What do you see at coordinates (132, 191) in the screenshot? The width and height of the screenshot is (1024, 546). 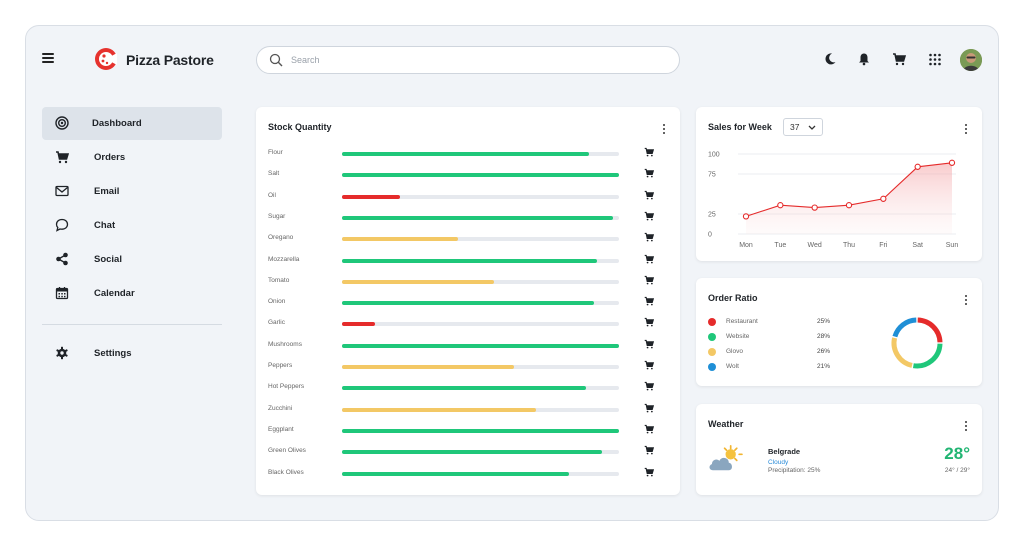 I see `sidebar-item-email: Email` at bounding box center [132, 191].